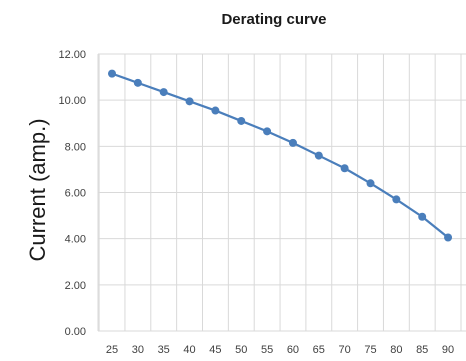 The height and width of the screenshot is (361, 466). Describe the element at coordinates (75, 286) in the screenshot. I see `y-tick-label: 2.00` at that location.